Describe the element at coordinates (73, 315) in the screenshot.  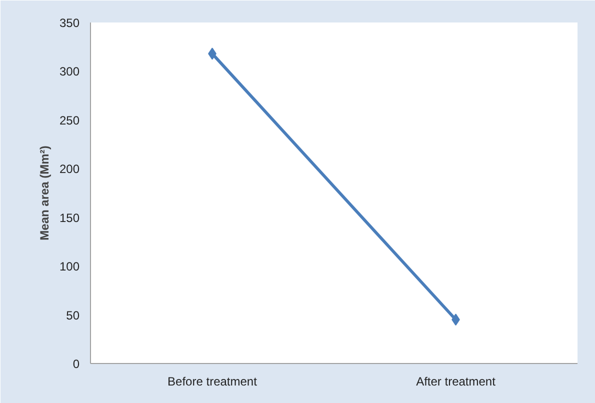
I see `y-tick-label: 50` at that location.